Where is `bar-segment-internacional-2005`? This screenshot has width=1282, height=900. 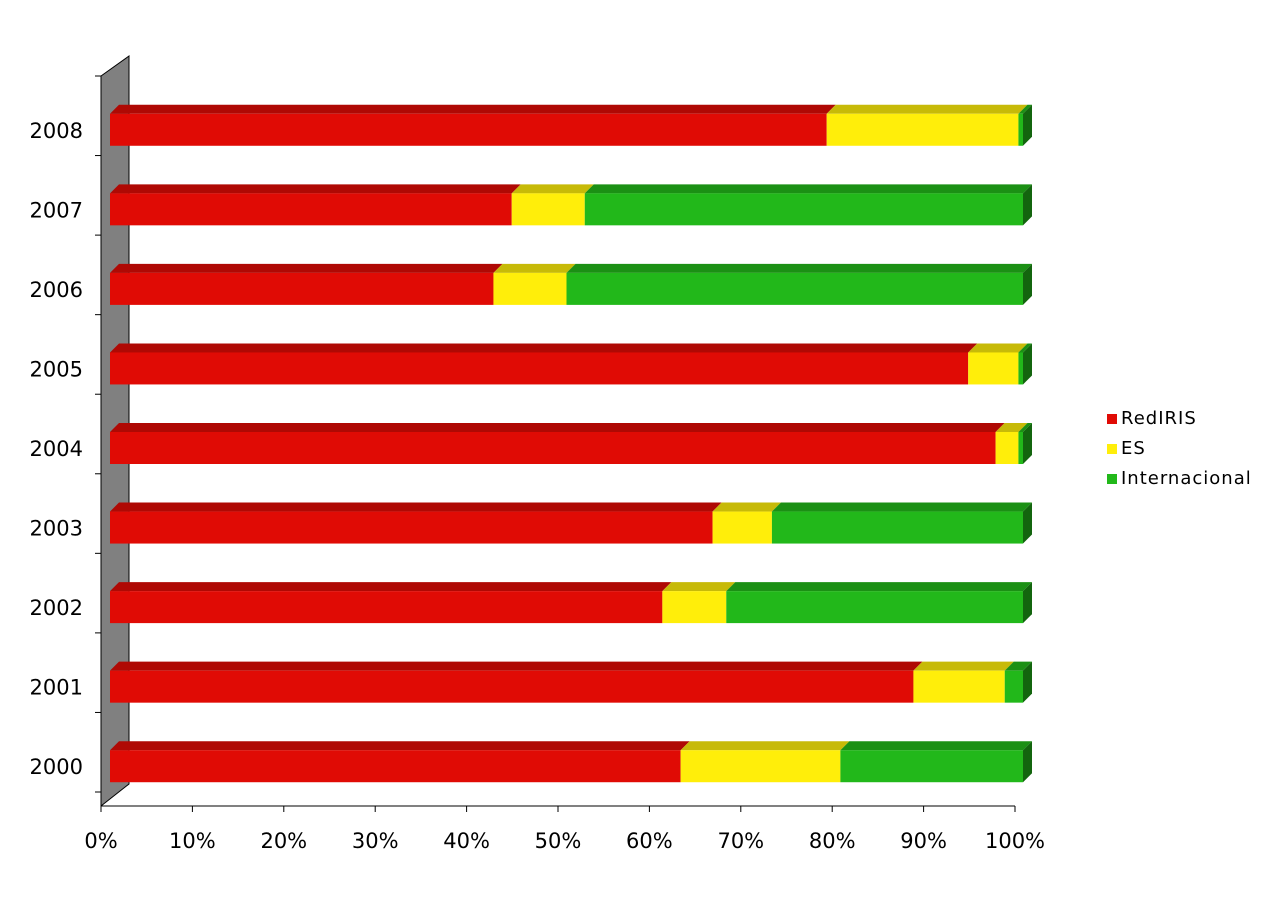 bar-segment-internacional-2005 is located at coordinates (1025, 364).